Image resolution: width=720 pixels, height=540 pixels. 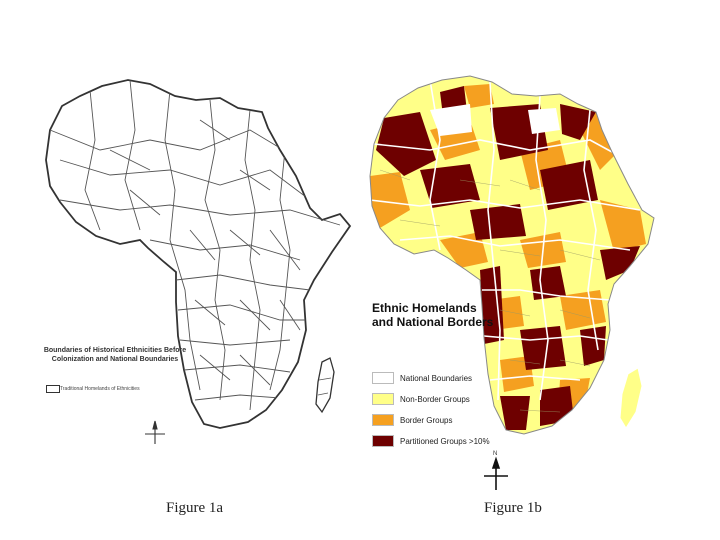 I want to click on legend-title-b: Ethnic Homelands and National Borders, so click(x=442, y=315).